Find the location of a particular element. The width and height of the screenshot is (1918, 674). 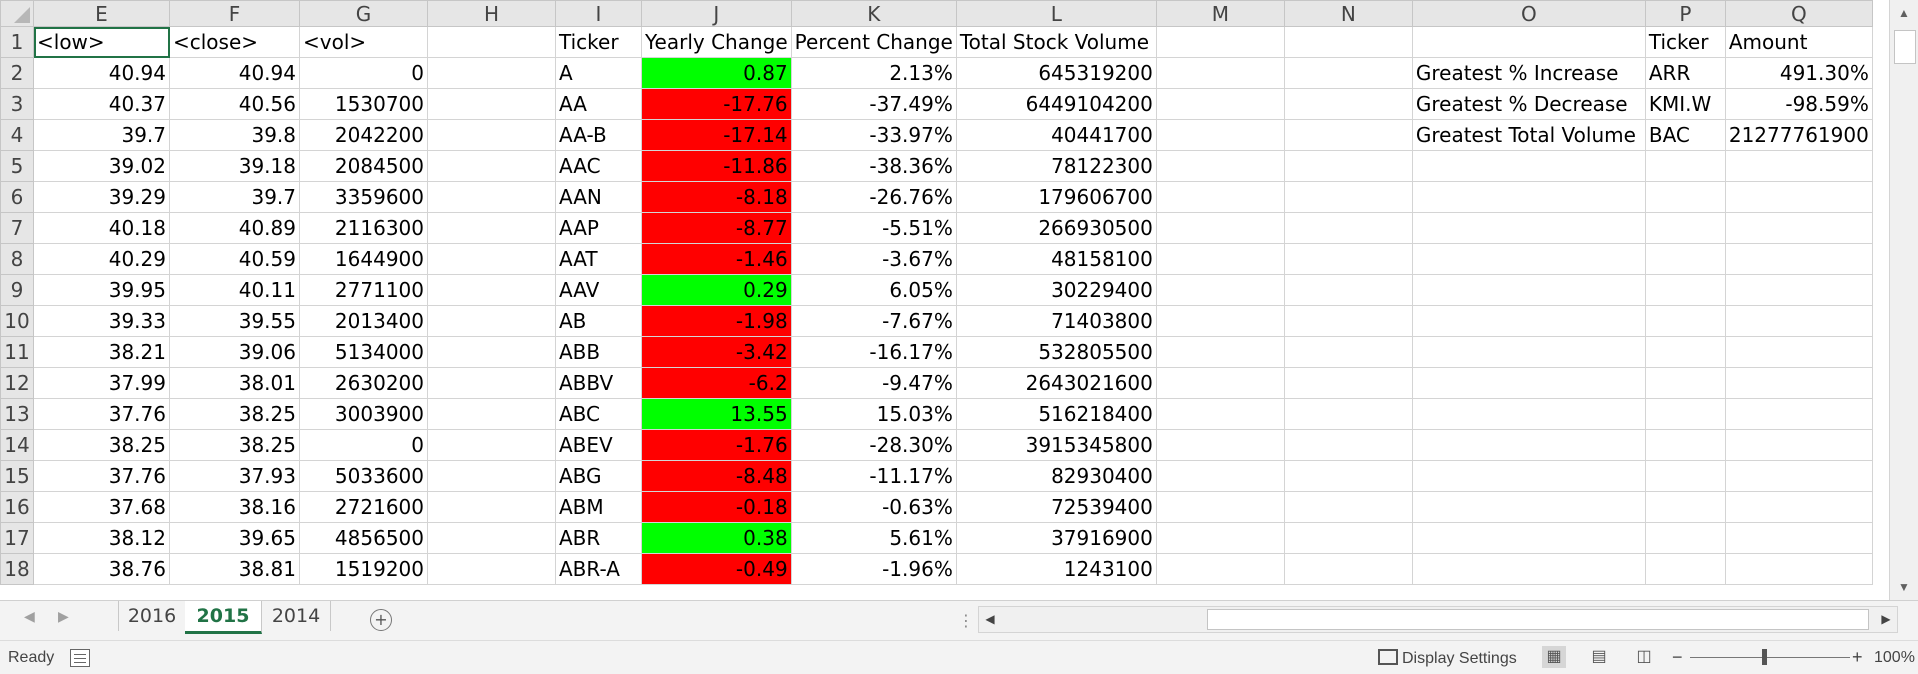

cell-I: ABEV is located at coordinates (598, 445).